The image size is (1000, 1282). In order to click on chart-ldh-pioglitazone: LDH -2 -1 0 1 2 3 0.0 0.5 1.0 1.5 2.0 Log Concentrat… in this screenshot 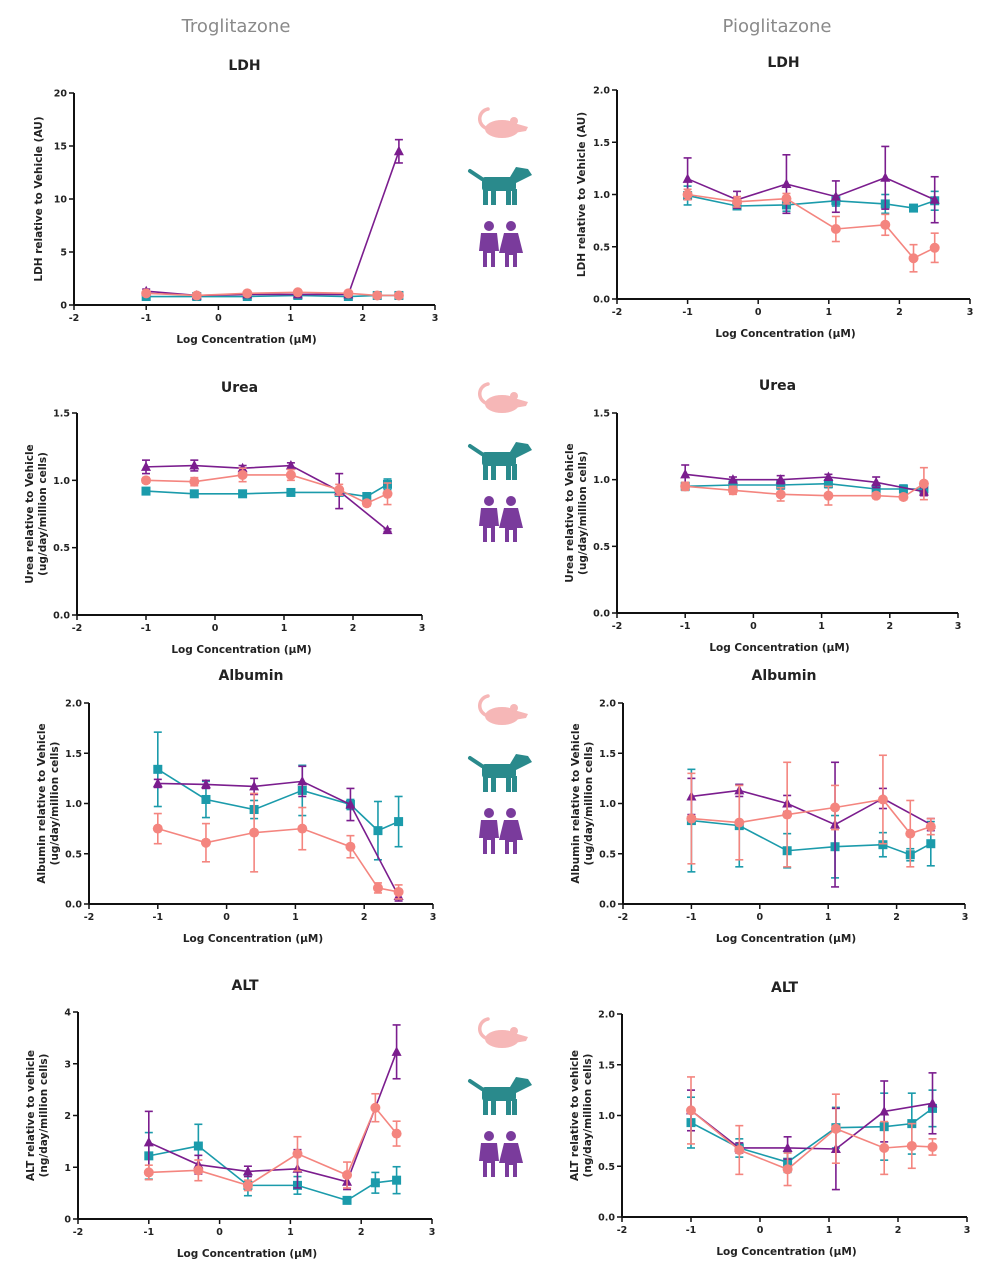, I will do `click(774, 197)`.